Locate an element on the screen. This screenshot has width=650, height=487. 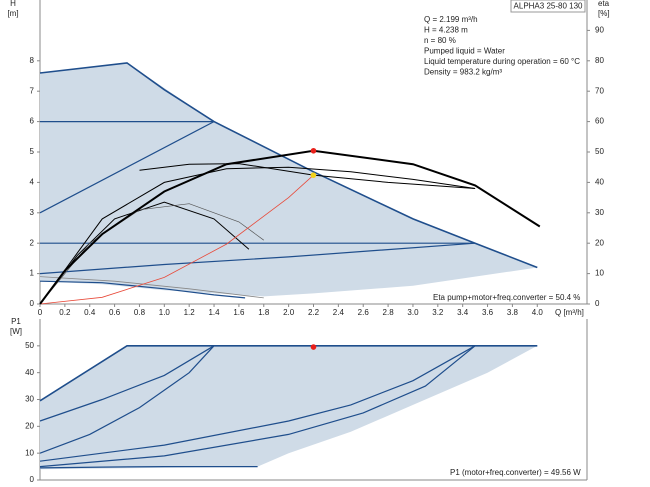
y-tick-label: 10 is located at coordinates (29, 452).